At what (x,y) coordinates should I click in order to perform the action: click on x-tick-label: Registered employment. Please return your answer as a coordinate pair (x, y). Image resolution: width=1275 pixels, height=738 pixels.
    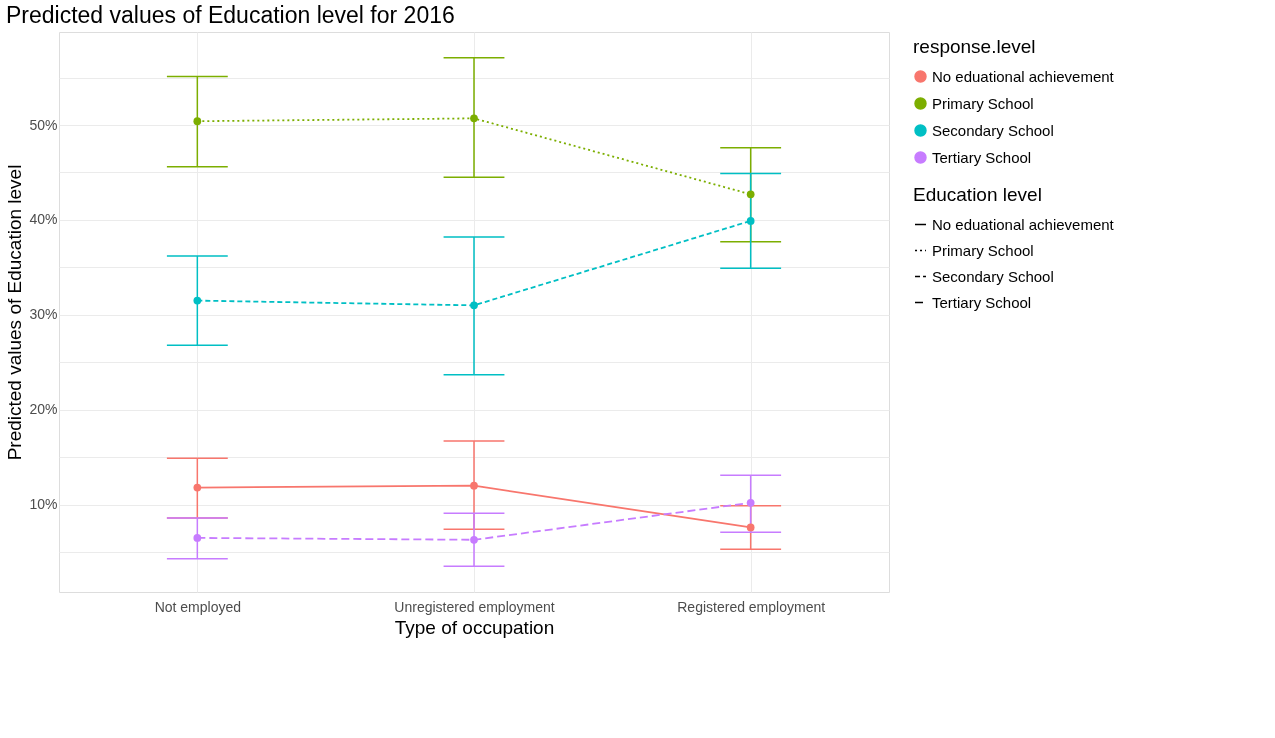
    Looking at the image, I should click on (751, 606).